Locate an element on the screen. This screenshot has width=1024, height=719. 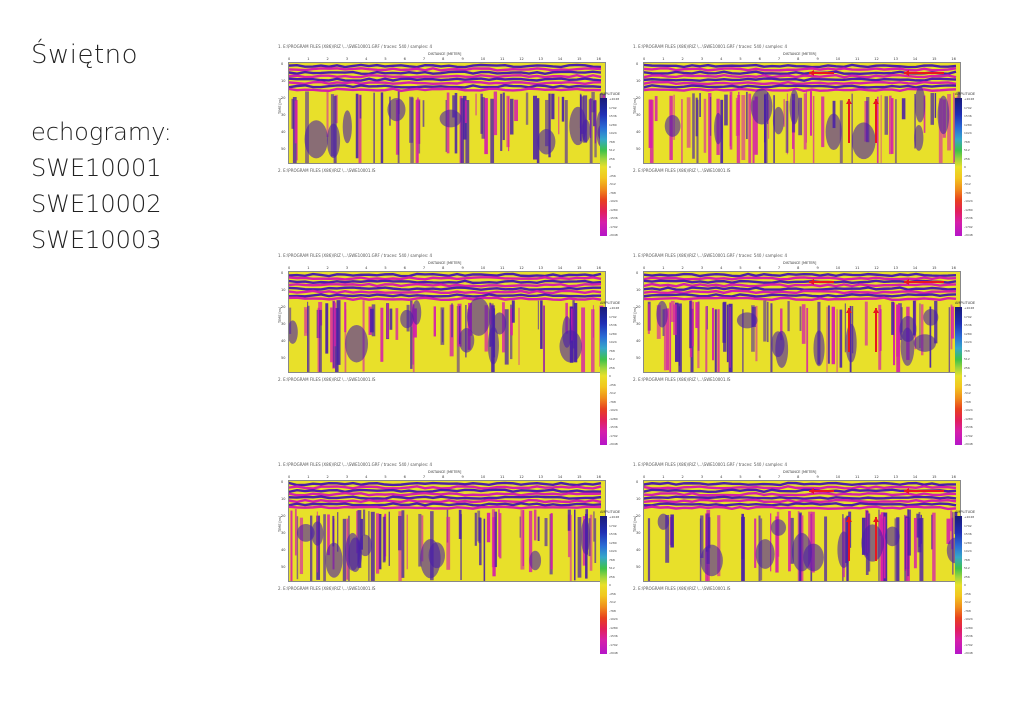
y-tick-label: 0 is located at coordinates (282, 273).